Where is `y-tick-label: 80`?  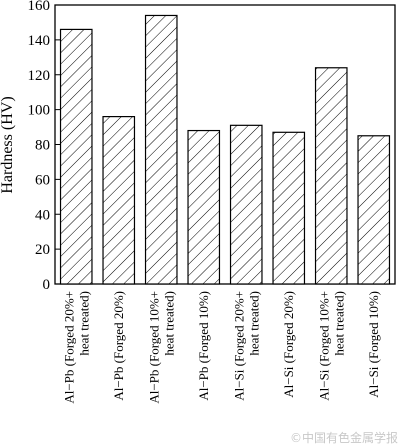
y-tick-label: 80 is located at coordinates (42, 146).